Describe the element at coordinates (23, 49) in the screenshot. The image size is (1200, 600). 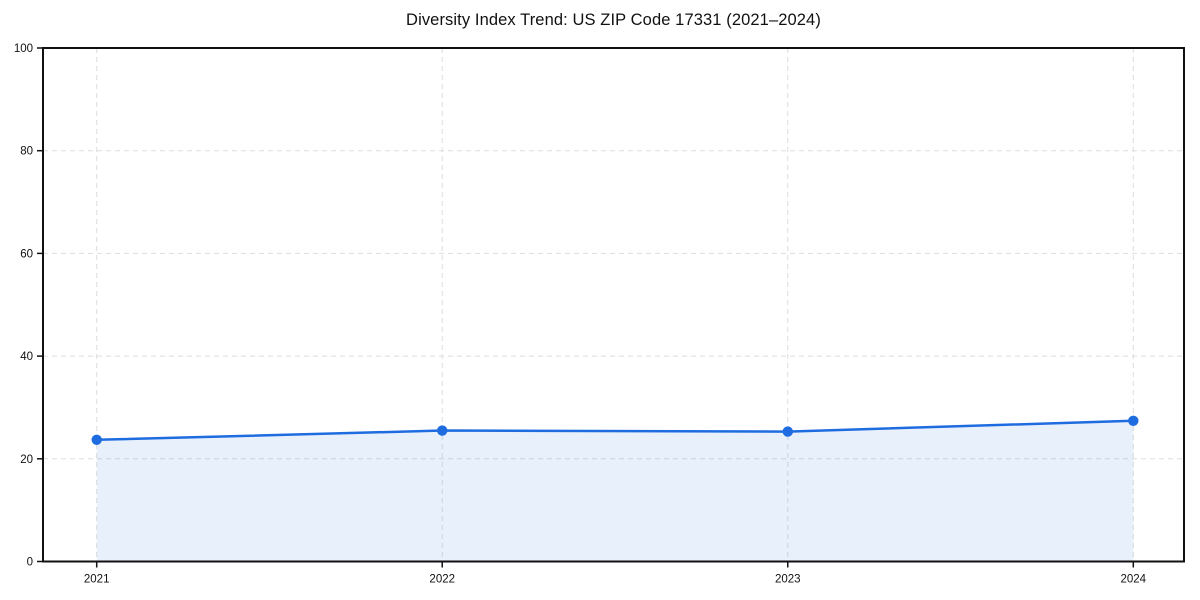
I see `y-tick-label: 100` at that location.